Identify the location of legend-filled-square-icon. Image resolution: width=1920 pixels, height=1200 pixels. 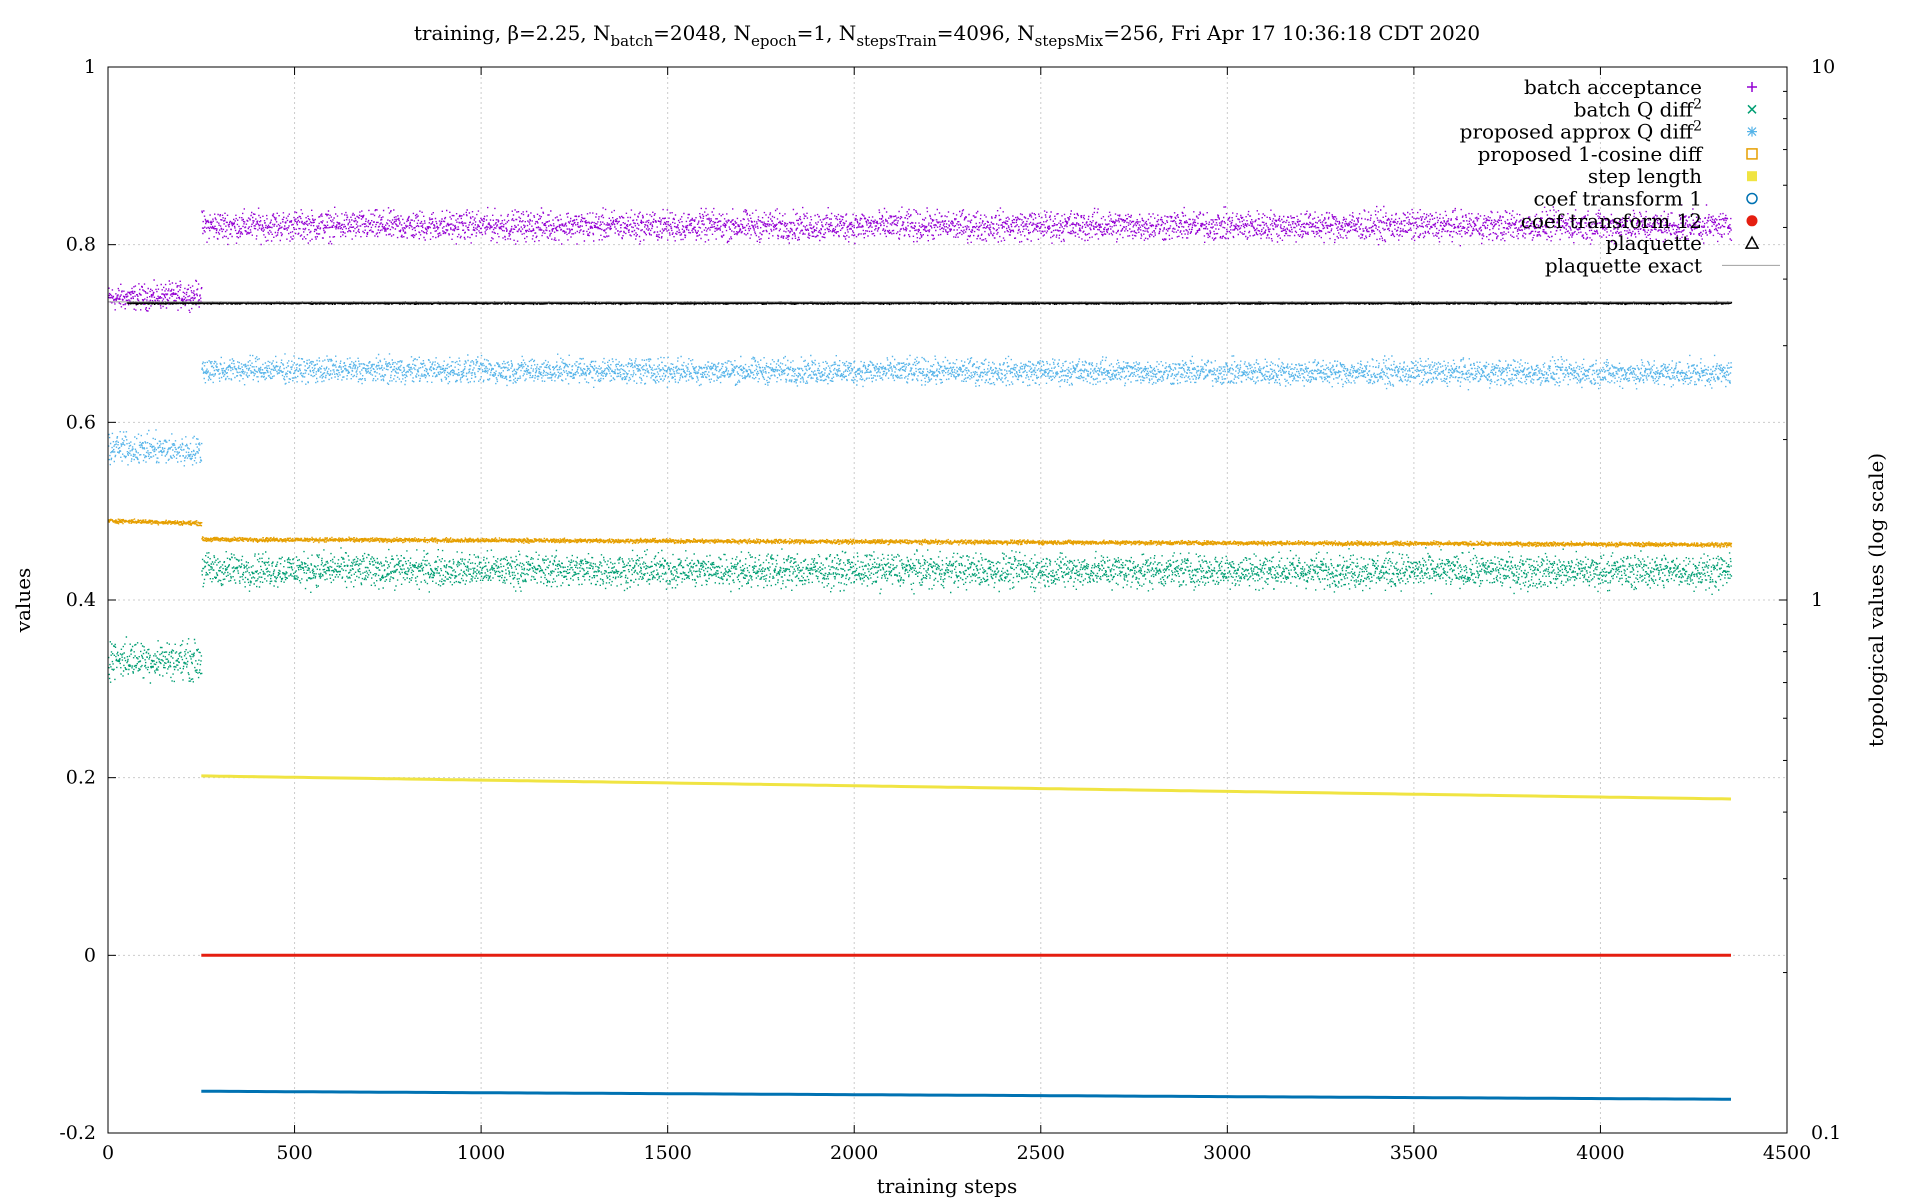
(1752, 176).